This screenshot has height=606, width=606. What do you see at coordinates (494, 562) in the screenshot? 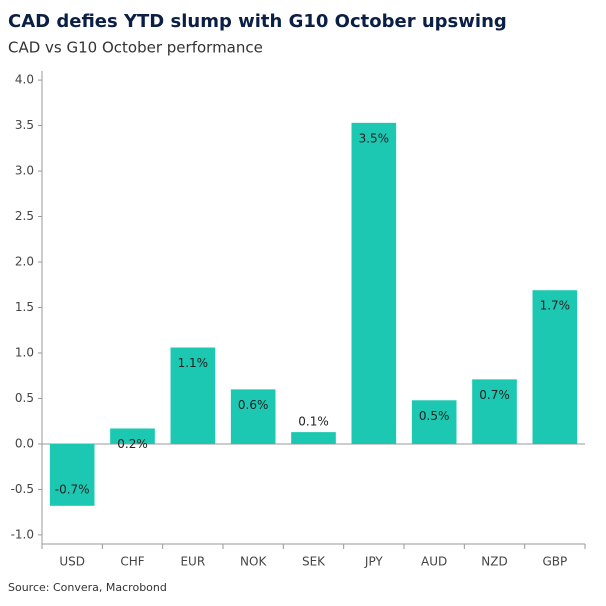
I see `x-tick-label: NZD` at bounding box center [494, 562].